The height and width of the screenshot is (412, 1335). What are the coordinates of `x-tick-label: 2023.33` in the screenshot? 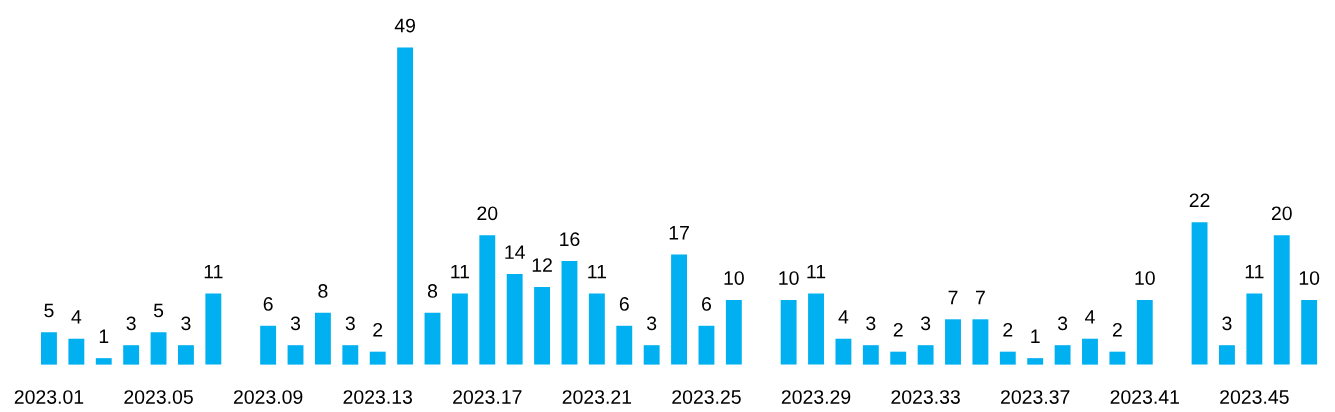 It's located at (925, 397).